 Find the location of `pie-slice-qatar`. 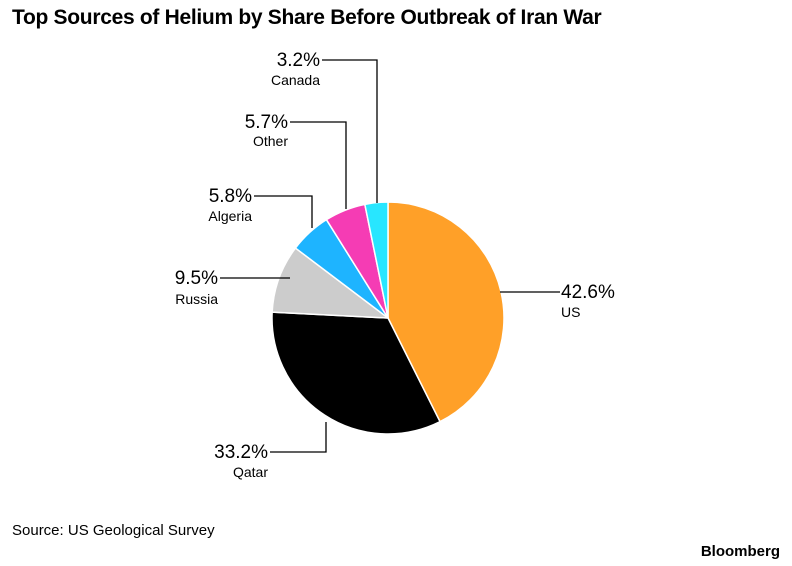

pie-slice-qatar is located at coordinates (356, 373).